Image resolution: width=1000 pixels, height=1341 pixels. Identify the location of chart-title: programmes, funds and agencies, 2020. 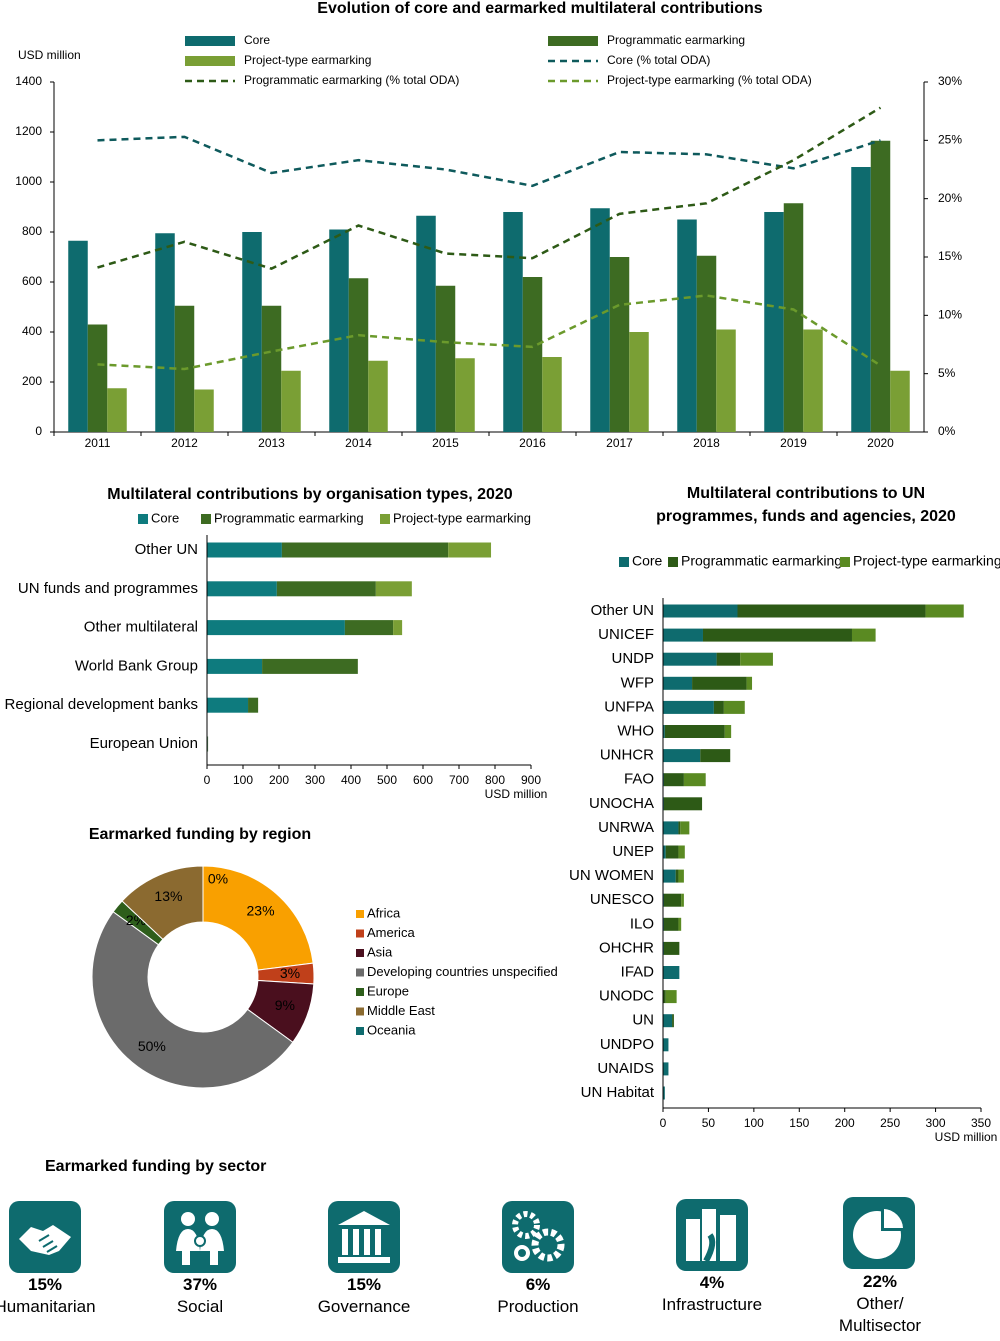
(806, 516).